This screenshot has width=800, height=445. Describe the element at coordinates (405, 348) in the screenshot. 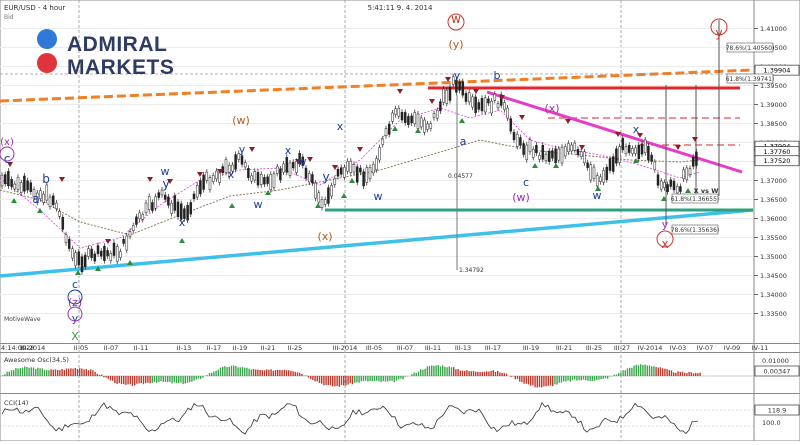

I see `x-tick-label: III-07` at that location.